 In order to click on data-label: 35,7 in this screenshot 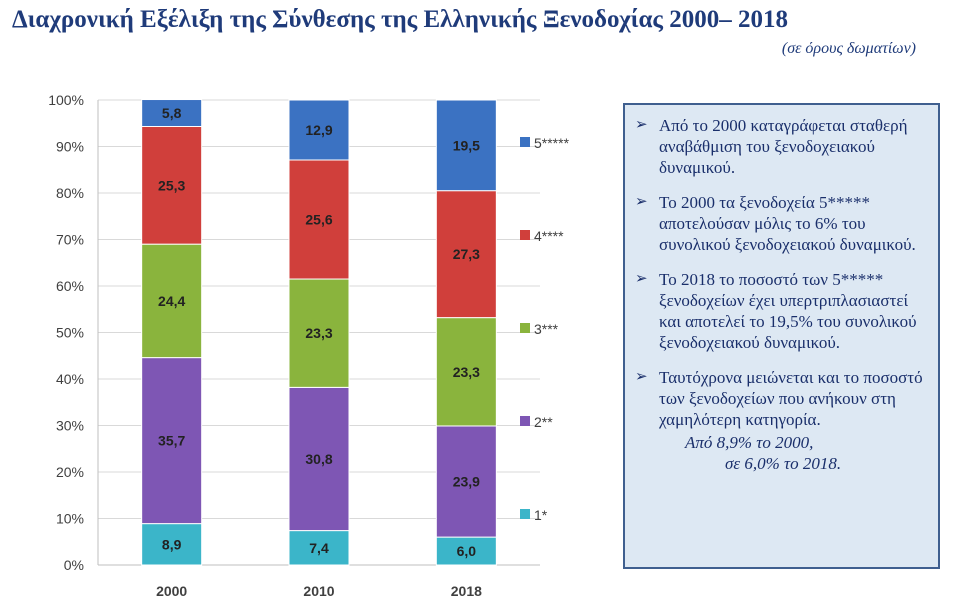, I will do `click(171, 441)`.